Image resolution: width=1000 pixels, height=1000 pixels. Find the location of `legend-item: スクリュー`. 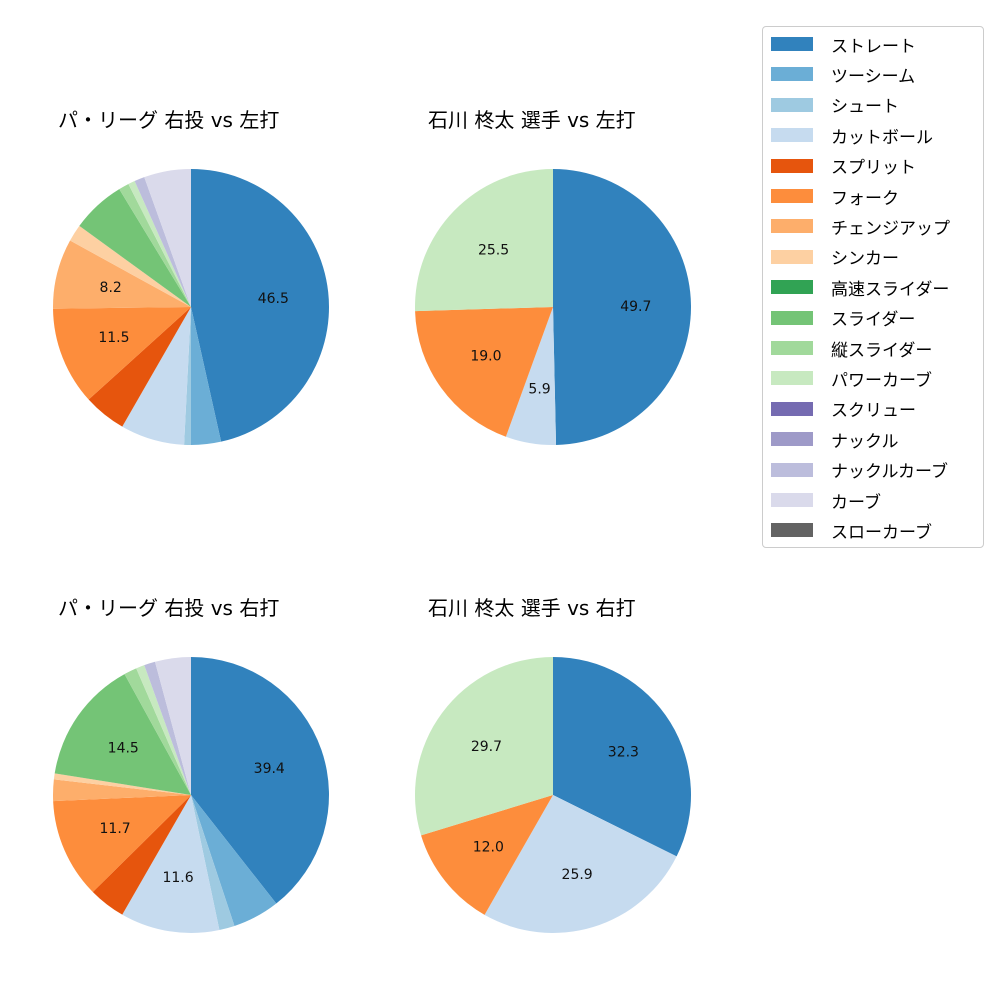

legend-item: スクリュー is located at coordinates (843, 410).